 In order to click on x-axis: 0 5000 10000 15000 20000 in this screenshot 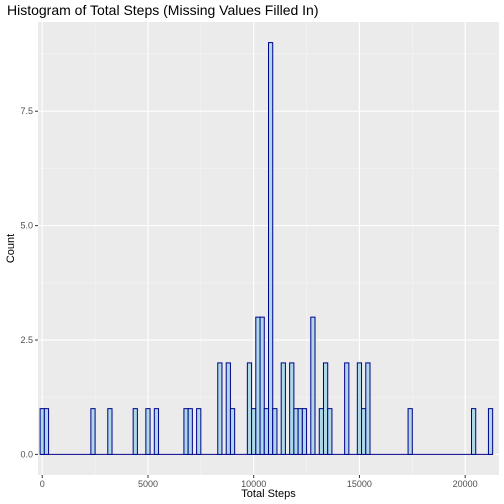, I will do `click(259, 482)`.